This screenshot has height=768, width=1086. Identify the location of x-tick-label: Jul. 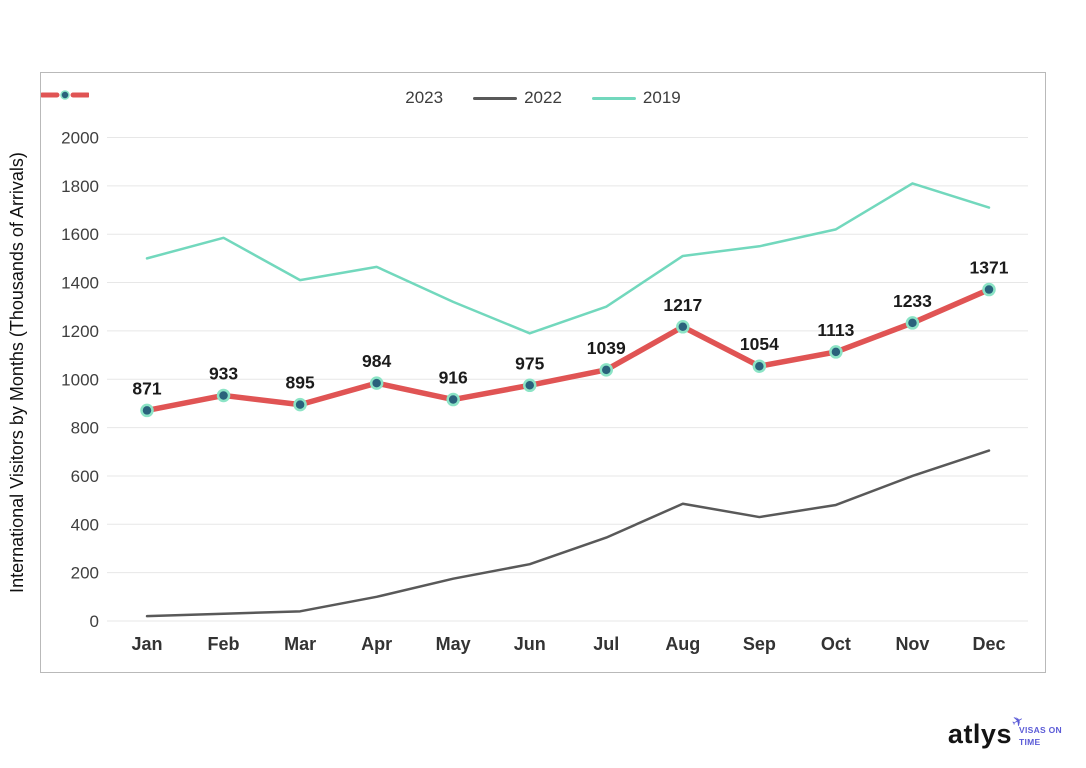
(606, 644).